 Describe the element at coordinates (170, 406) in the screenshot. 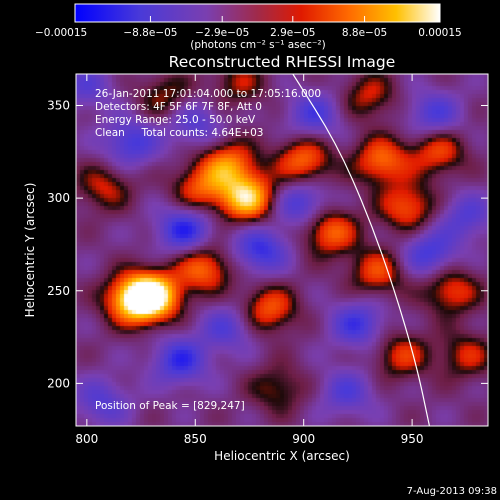

I see `peak-position-label: Position of Peak = [829,247]` at that location.